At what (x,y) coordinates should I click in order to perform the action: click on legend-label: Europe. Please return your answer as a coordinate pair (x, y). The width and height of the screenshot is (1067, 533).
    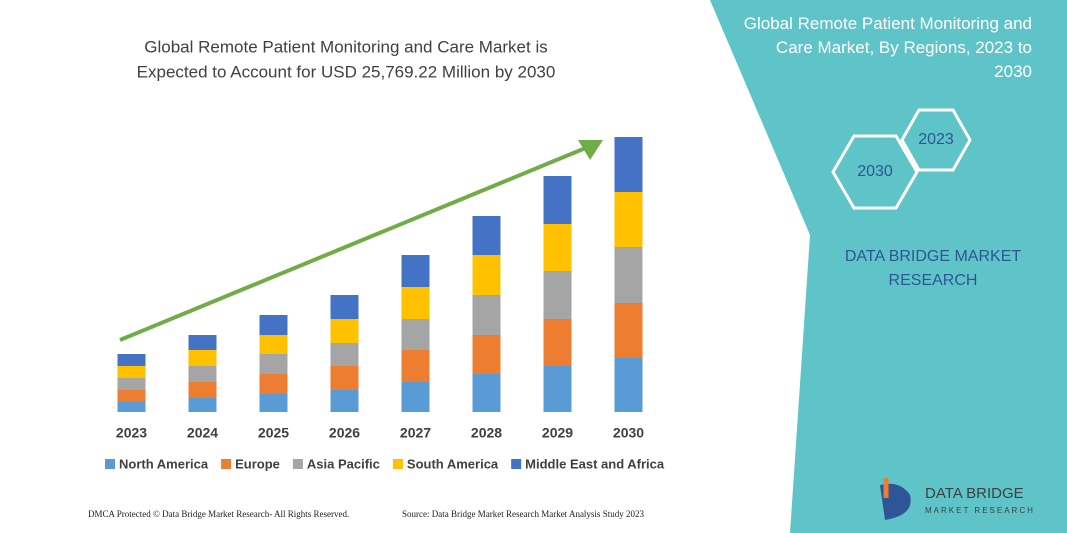
    Looking at the image, I should click on (257, 463).